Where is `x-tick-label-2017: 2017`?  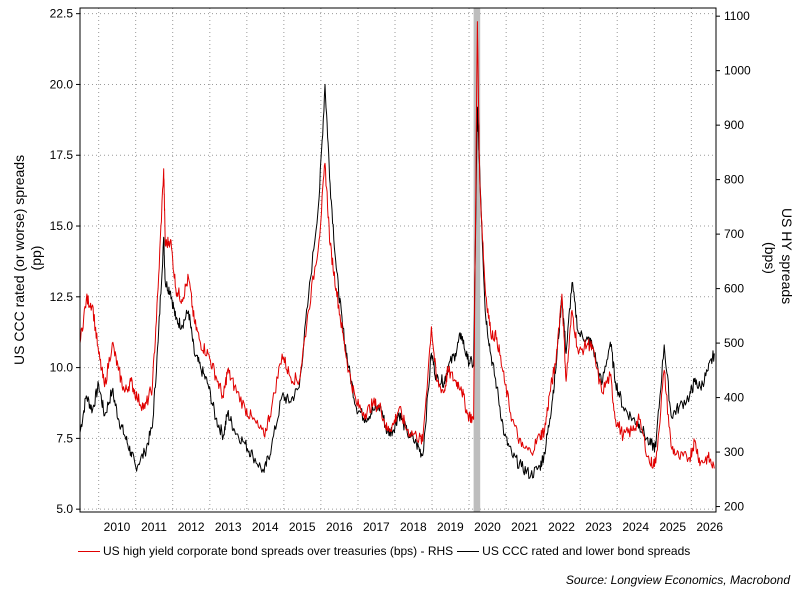
x-tick-label-2017: 2017 is located at coordinates (376, 527).